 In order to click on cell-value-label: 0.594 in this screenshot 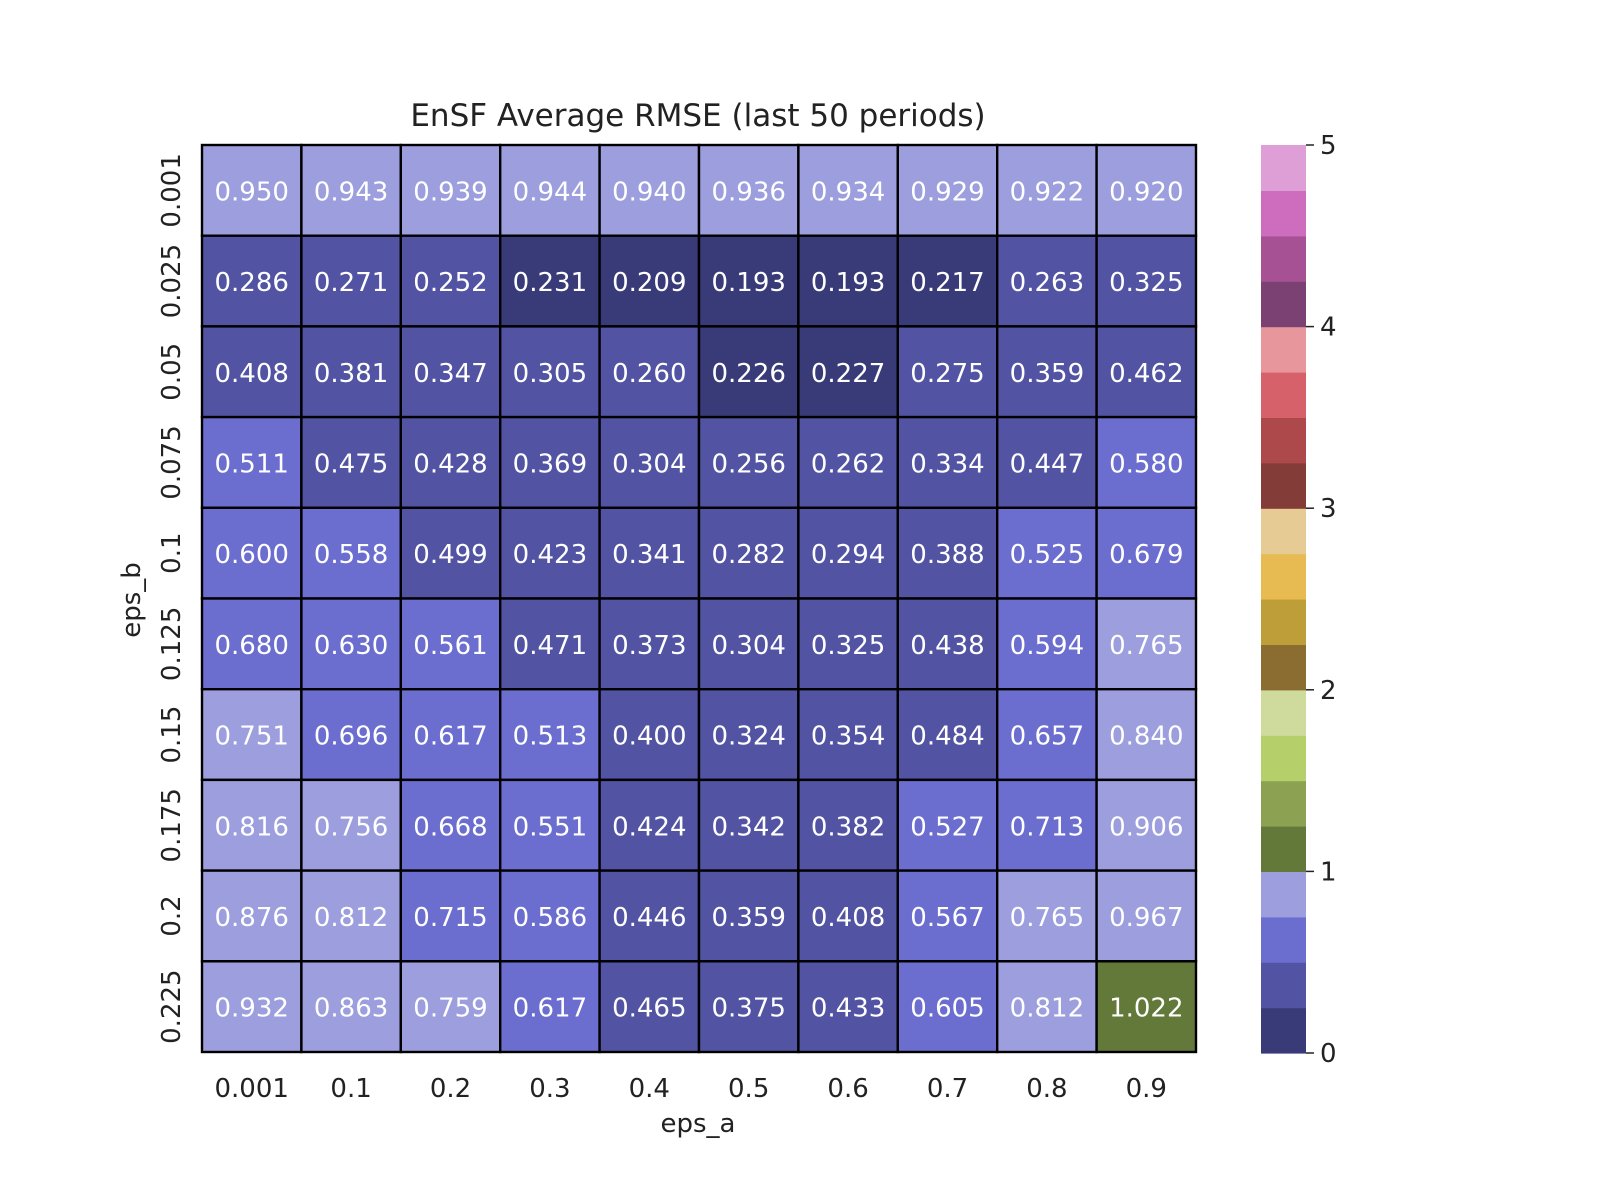, I will do `click(1047, 646)`.